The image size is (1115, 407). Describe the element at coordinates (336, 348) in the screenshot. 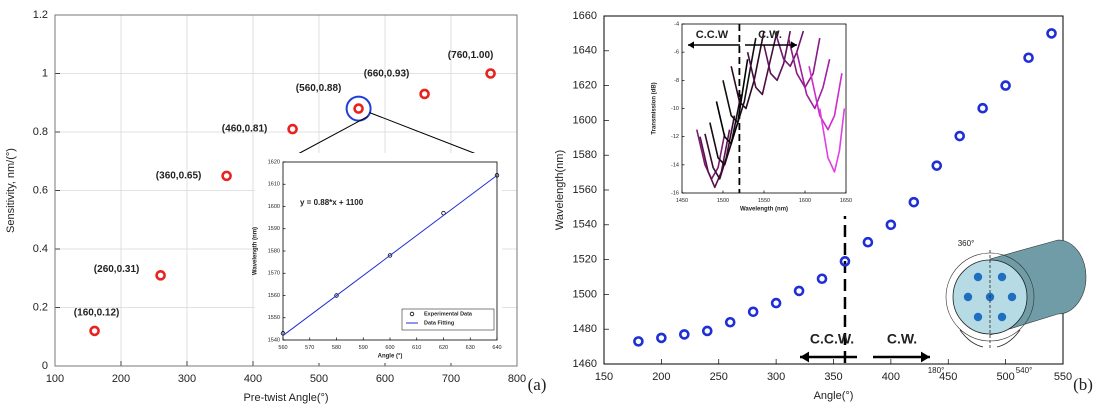

I see `x-tick-label: 580` at that location.